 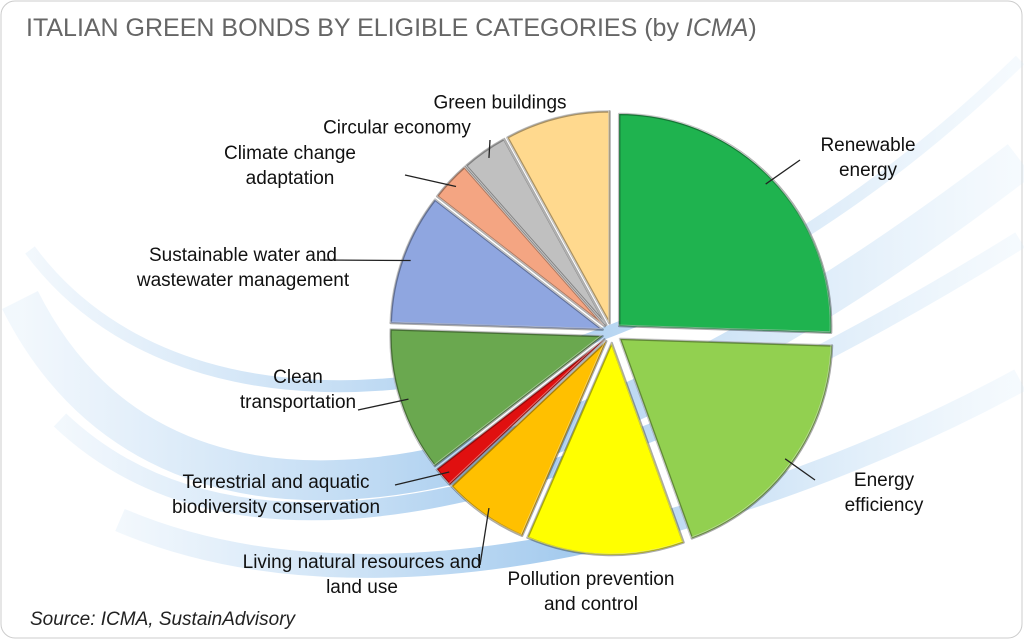 What do you see at coordinates (868, 158) in the screenshot?
I see `slice-label: Renewable energy` at bounding box center [868, 158].